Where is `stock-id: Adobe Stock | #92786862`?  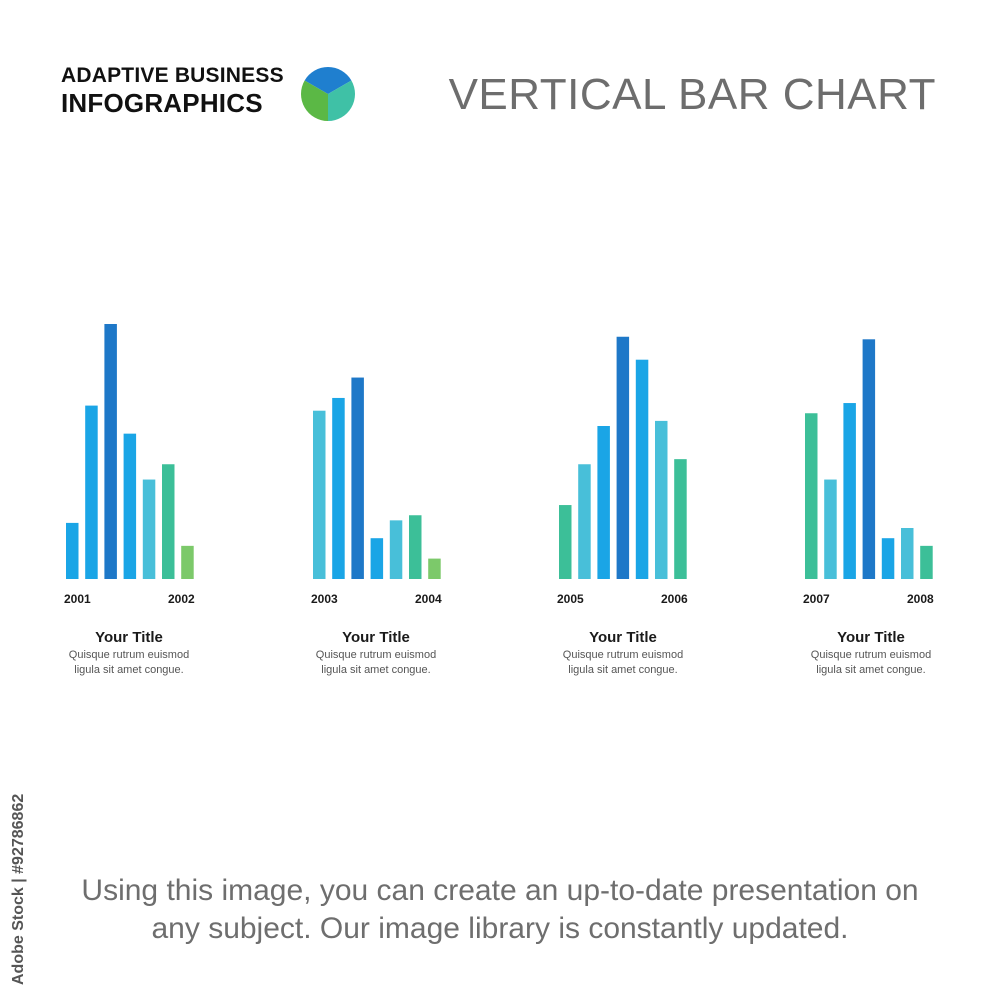 stock-id: Adobe Stock | #92786862 is located at coordinates (18, 889).